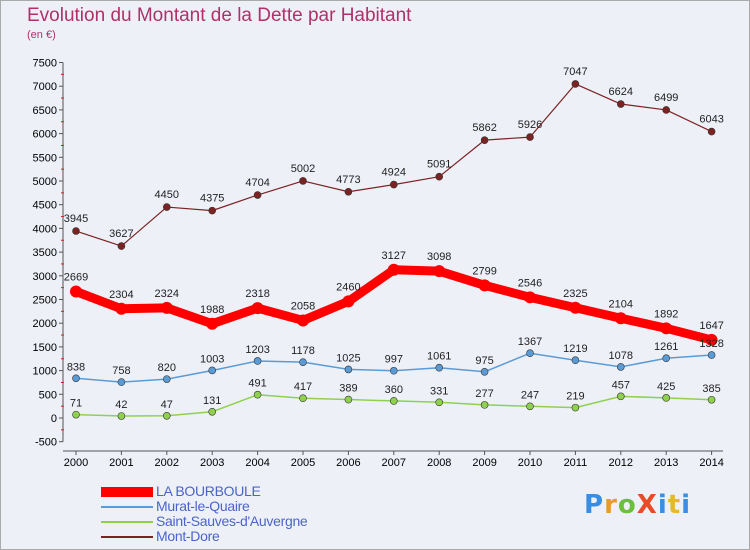 The width and height of the screenshot is (750, 550). Describe the element at coordinates (439, 165) in the screenshot. I see `data-label-mont-dore: 5091` at that location.